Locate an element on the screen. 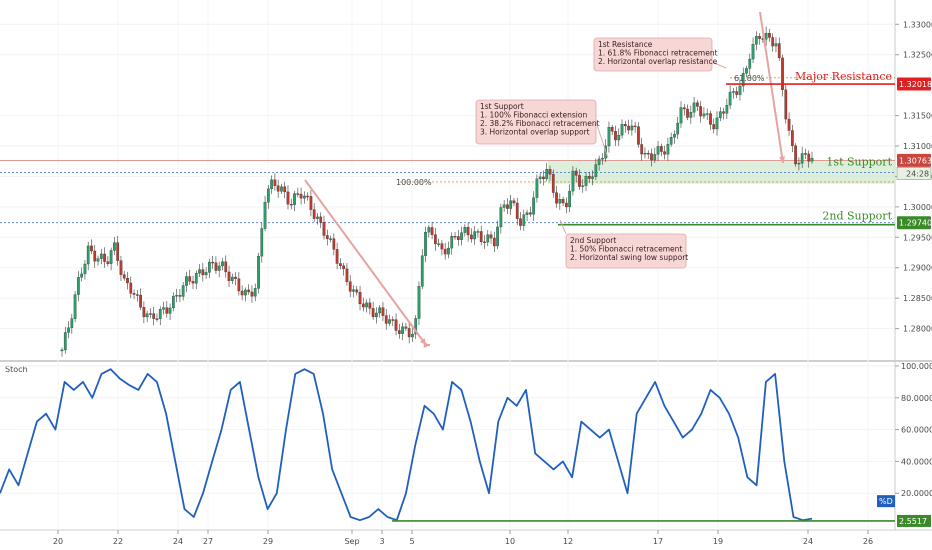  second-support-note-line: 2. Horizontal swing low support is located at coordinates (629, 257).